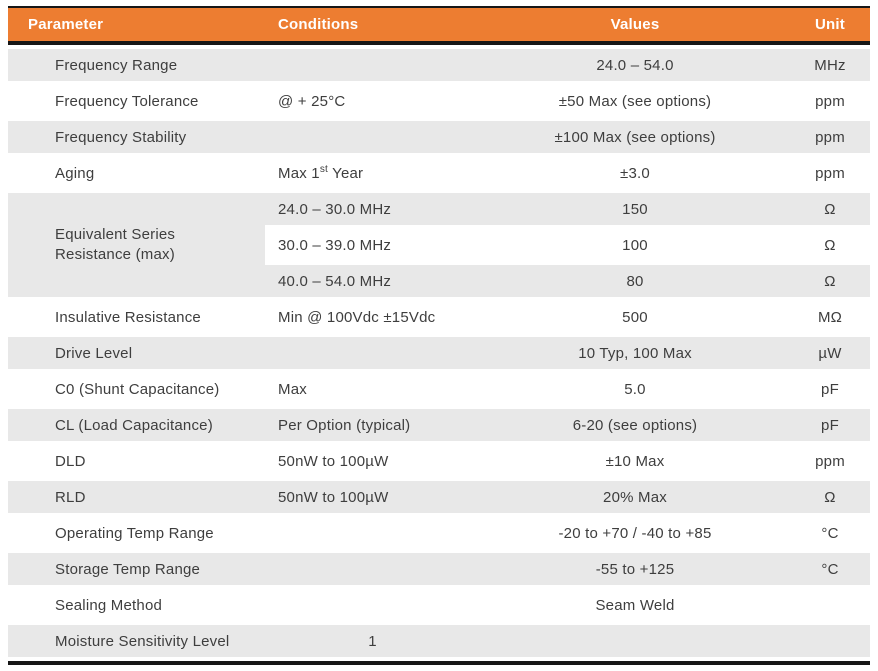 Image resolution: width=878 pixels, height=671 pixels. I want to click on param-cell: Frequency Range, so click(136, 65).